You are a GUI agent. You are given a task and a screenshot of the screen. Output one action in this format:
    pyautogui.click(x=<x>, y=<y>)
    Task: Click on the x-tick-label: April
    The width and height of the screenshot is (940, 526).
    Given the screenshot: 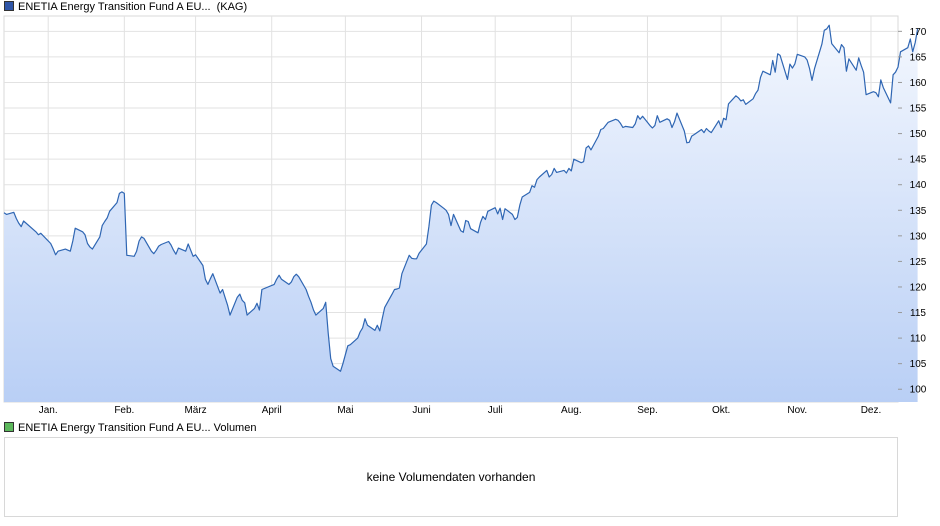 What is the action you would take?
    pyautogui.click(x=272, y=410)
    